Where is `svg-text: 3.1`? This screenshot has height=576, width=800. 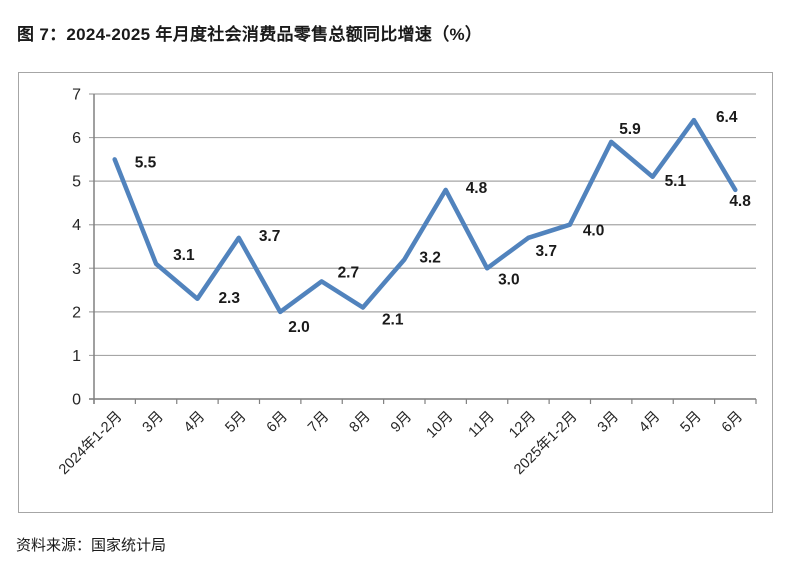
svg-text: 3.1 is located at coordinates (184, 255).